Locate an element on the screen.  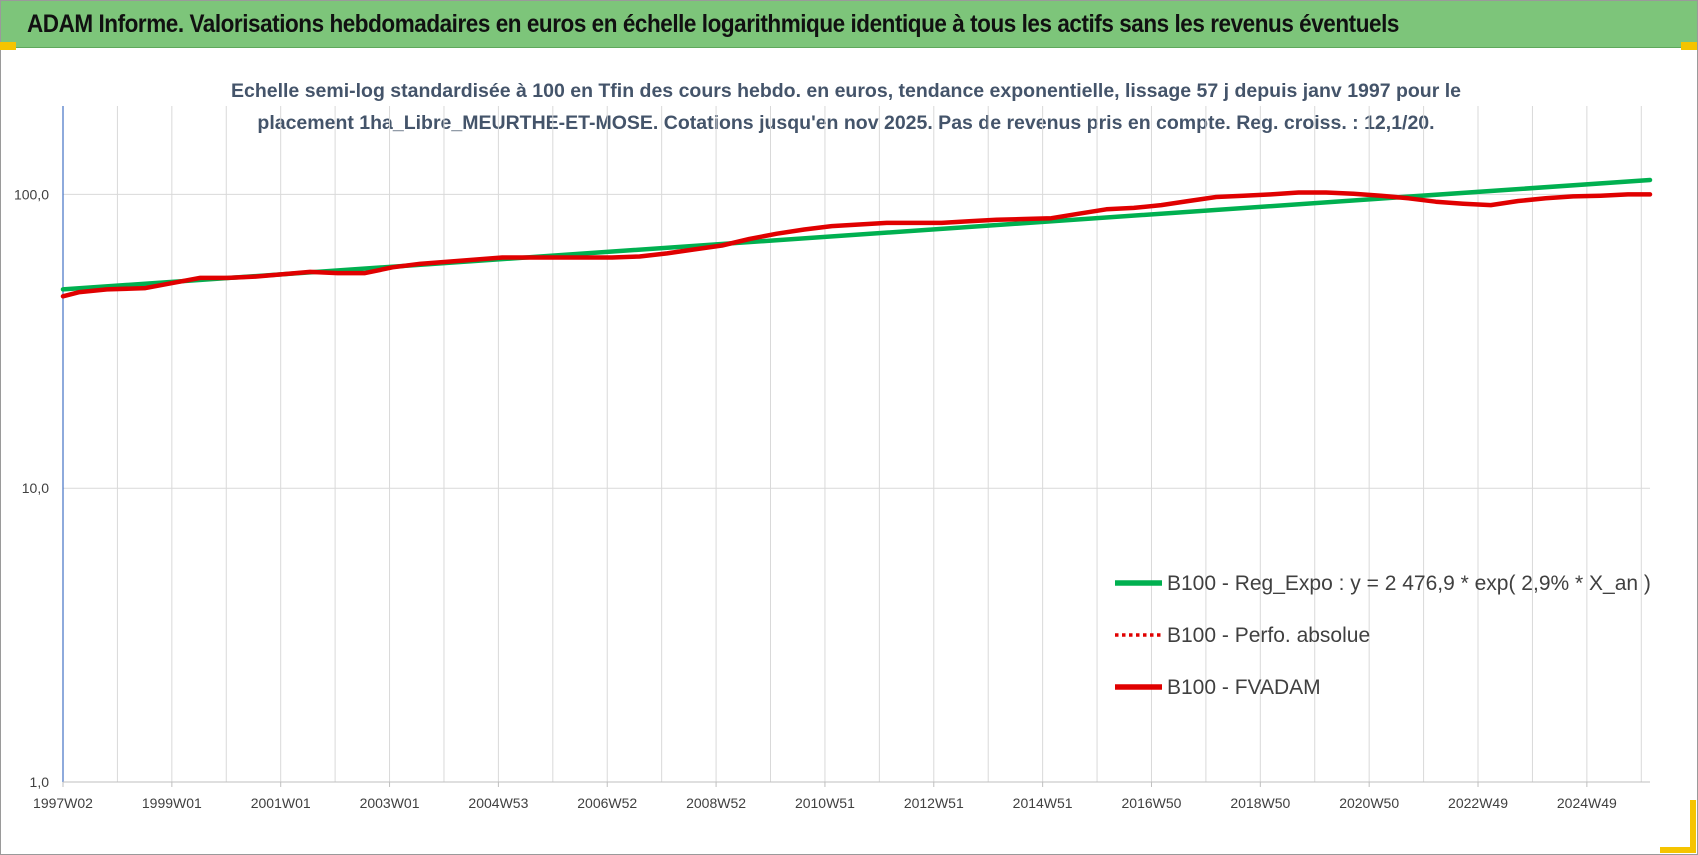
x-tick-label: 2022W49 is located at coordinates (1478, 803).